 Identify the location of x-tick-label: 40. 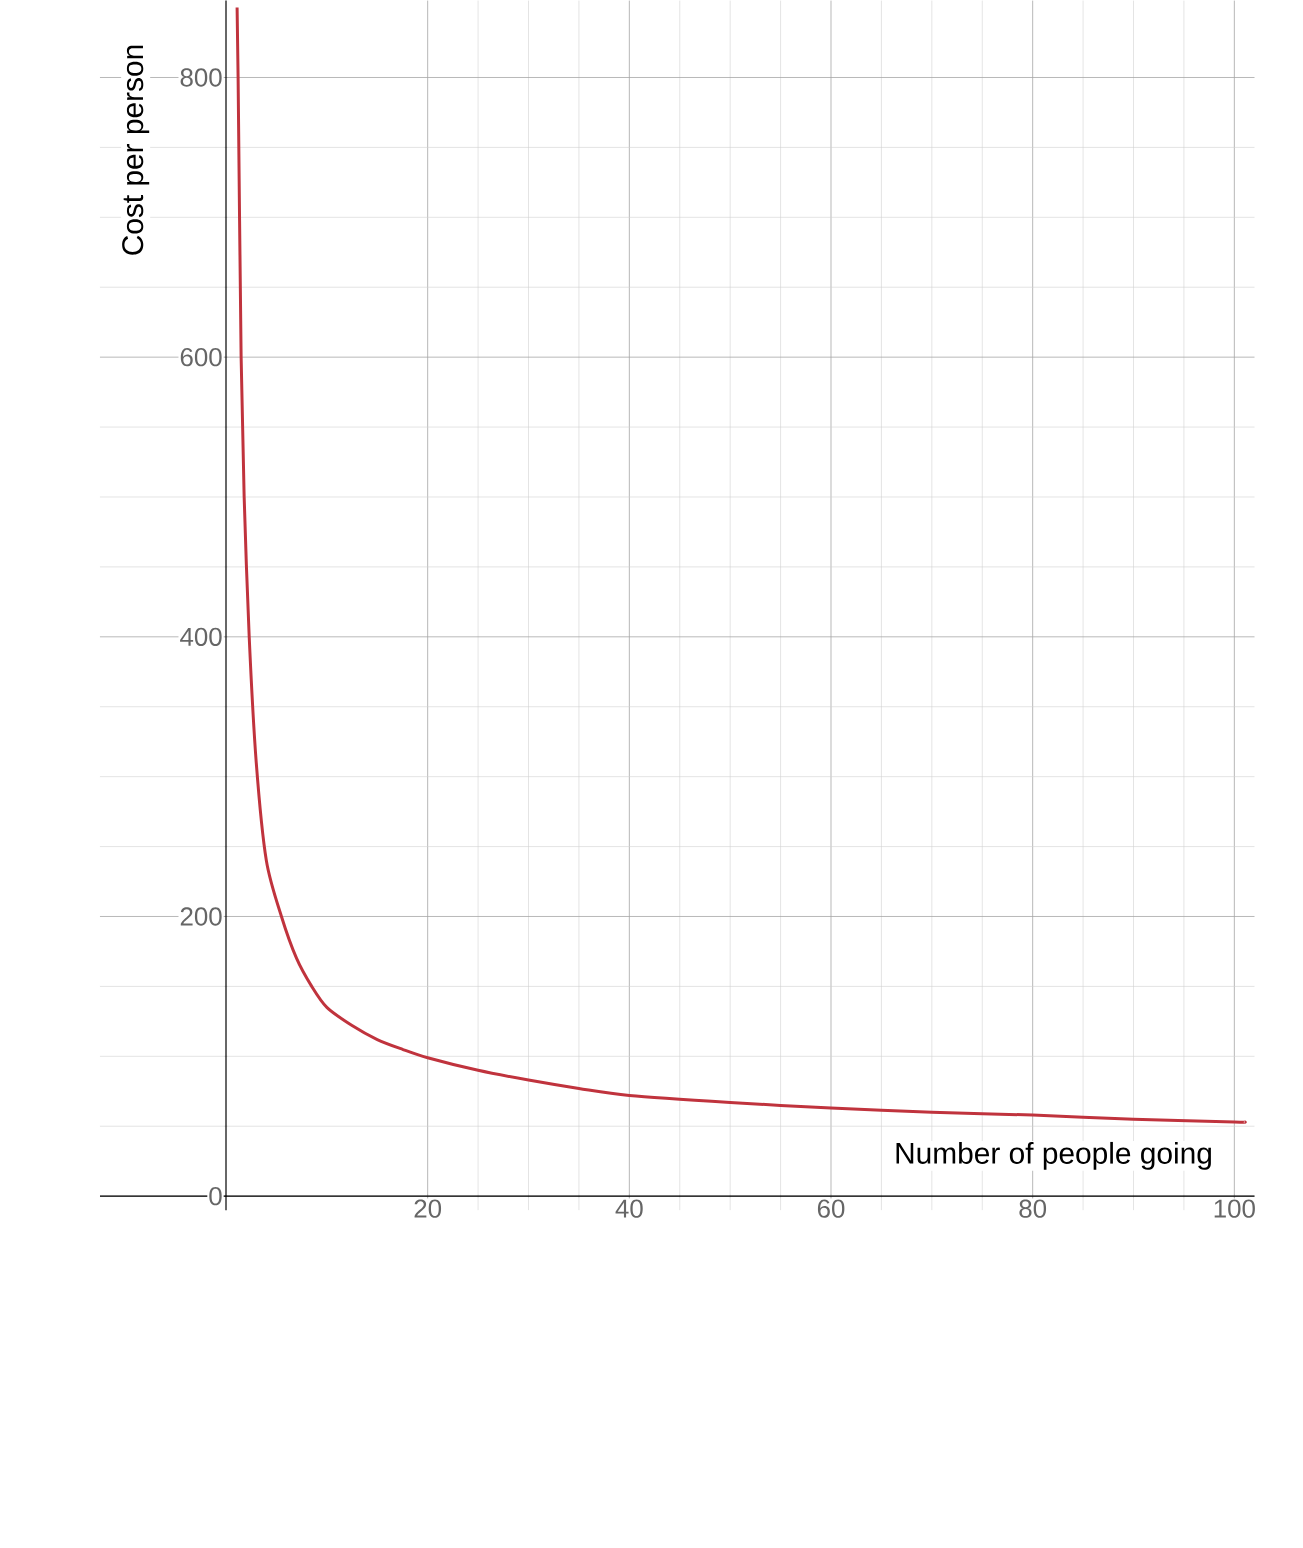
(629, 1208).